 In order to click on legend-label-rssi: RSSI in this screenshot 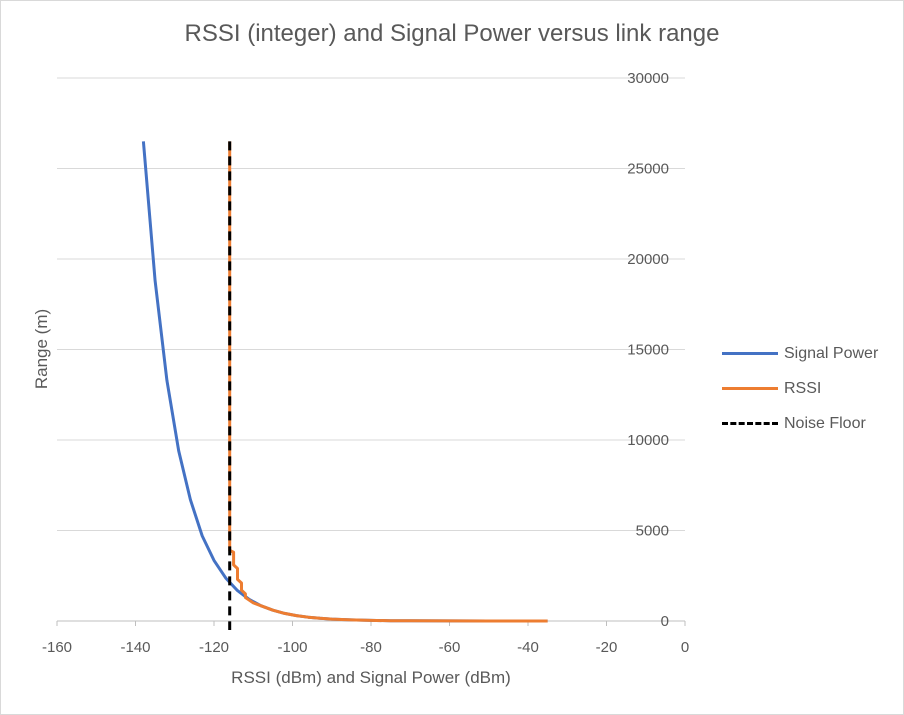, I will do `click(803, 388)`.